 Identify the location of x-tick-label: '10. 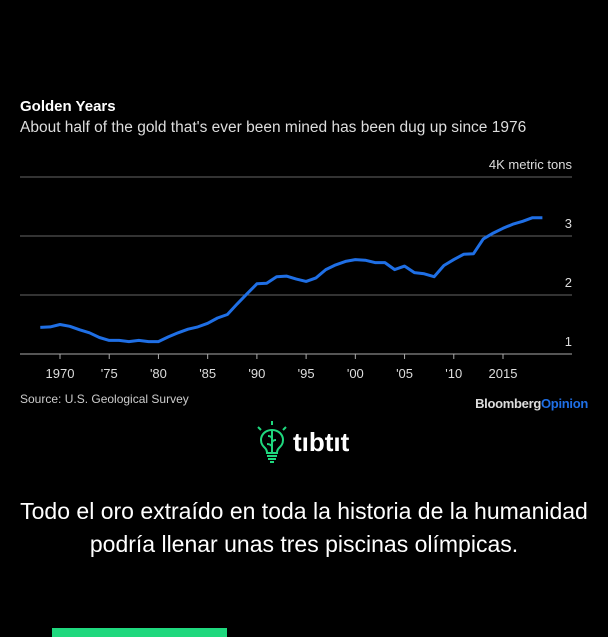
(453, 373).